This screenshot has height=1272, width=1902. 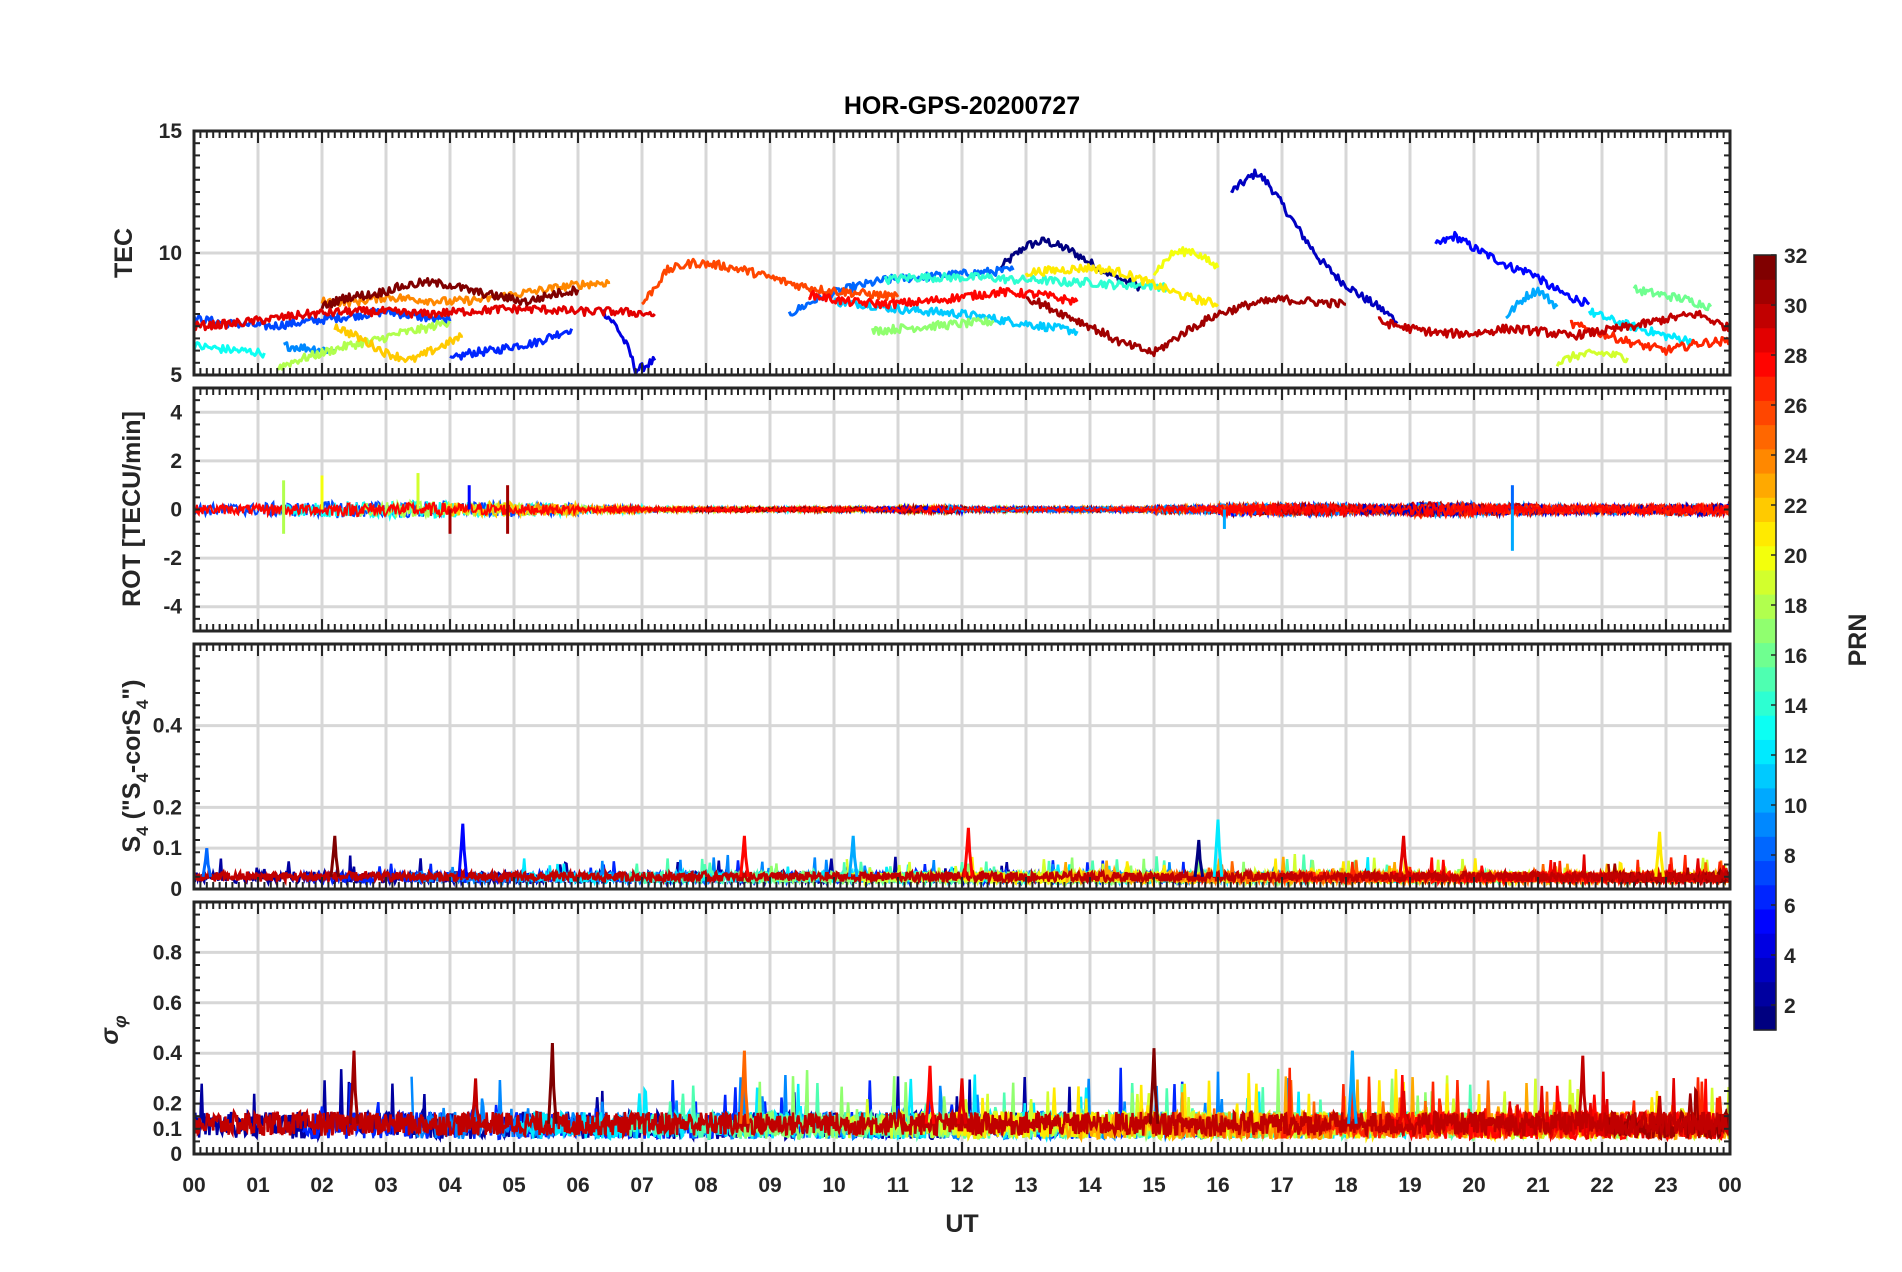 What do you see at coordinates (1796, 606) in the screenshot?
I see `colorbar-tick-label: 18` at bounding box center [1796, 606].